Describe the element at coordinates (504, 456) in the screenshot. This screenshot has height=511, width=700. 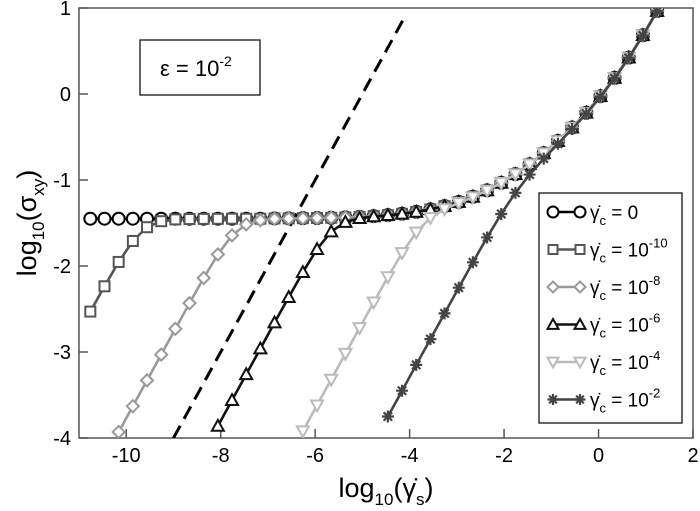
I see `x-tick-label: -2` at that location.